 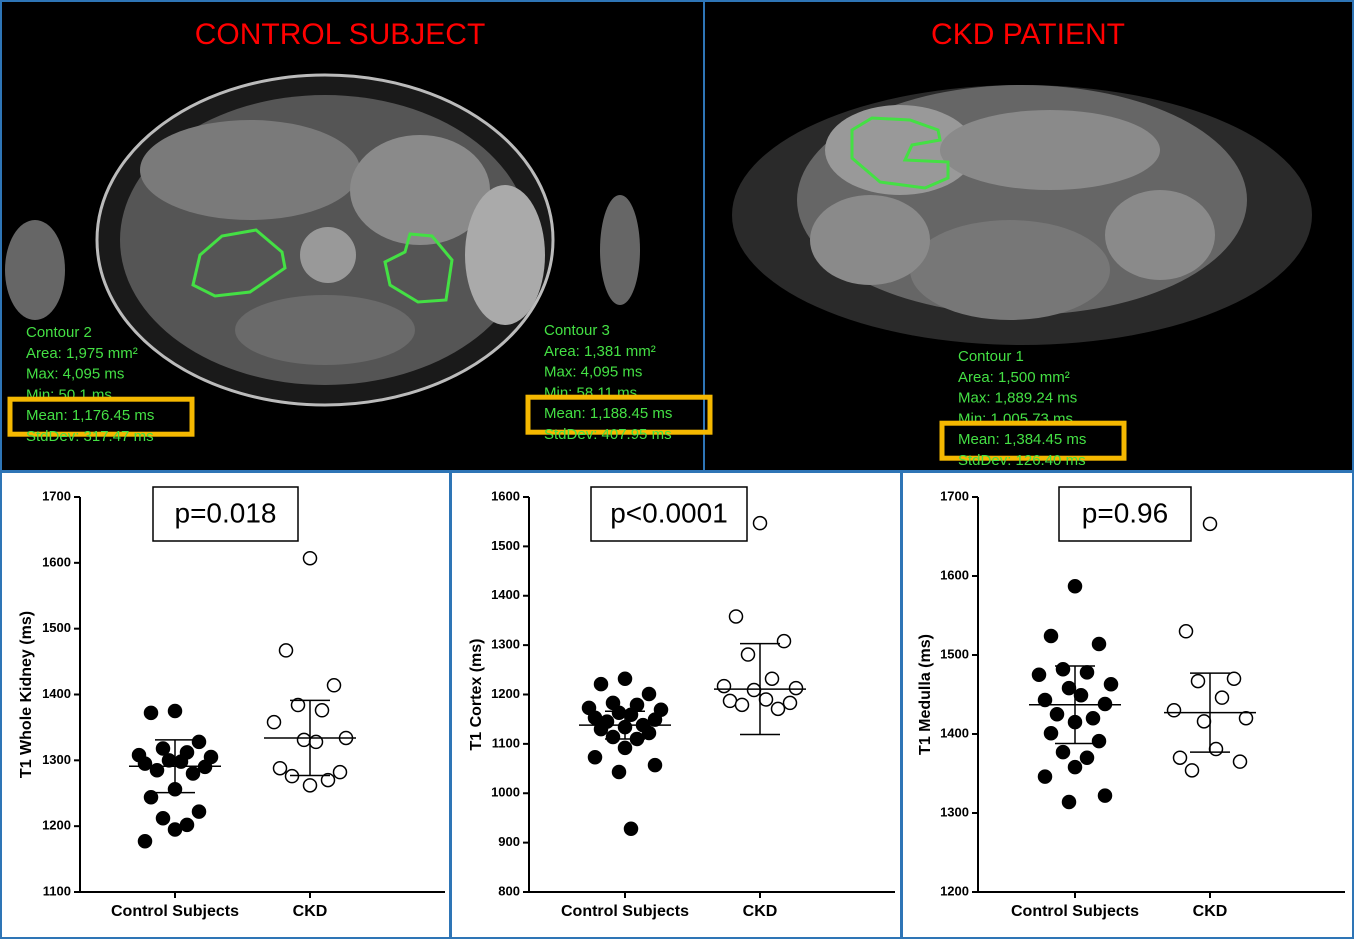 I want to click on contour-stat: StdDev: 317.47 ms, so click(x=90, y=436).